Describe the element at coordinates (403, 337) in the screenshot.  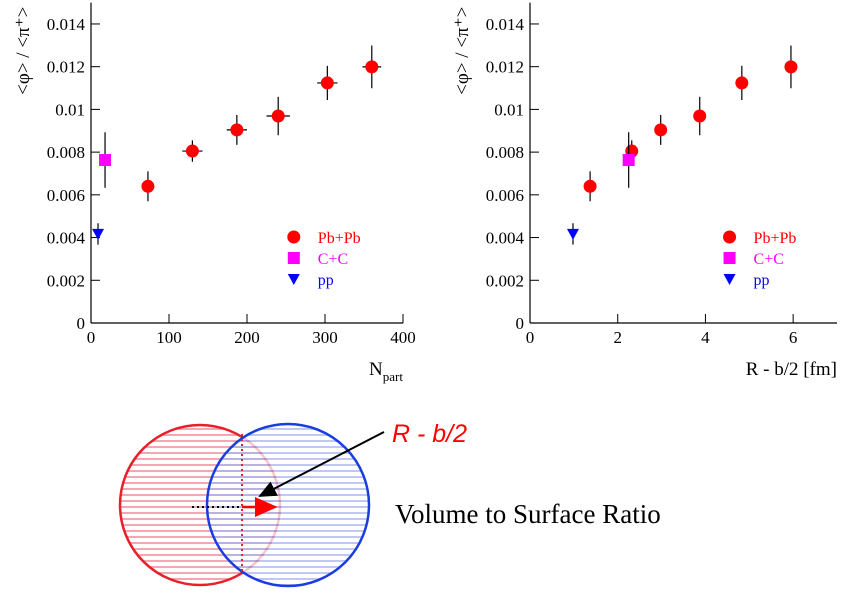
I see `x-tick-label: 400` at that location.